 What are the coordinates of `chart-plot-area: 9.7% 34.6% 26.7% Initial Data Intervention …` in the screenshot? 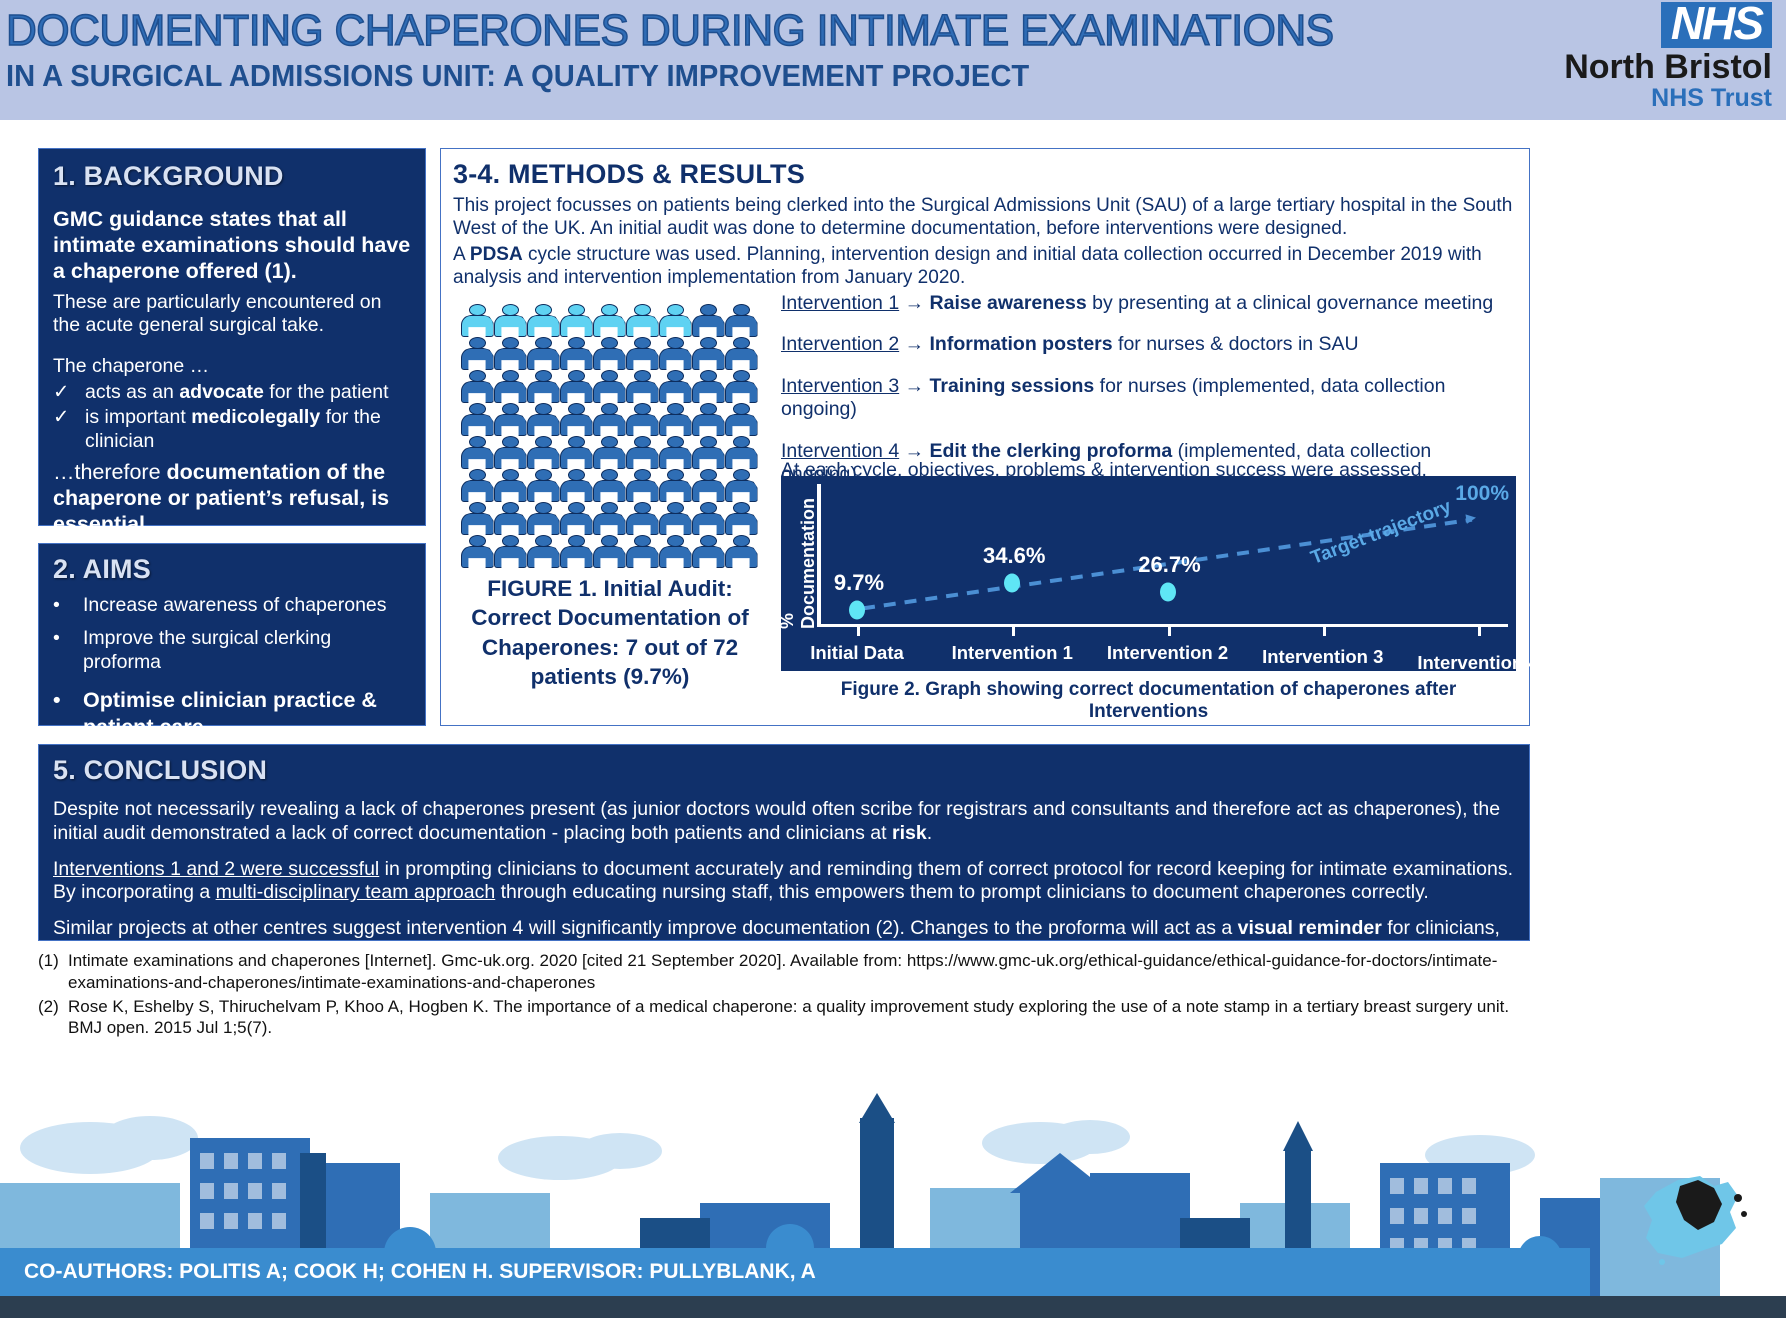 It's located at (1174, 578).